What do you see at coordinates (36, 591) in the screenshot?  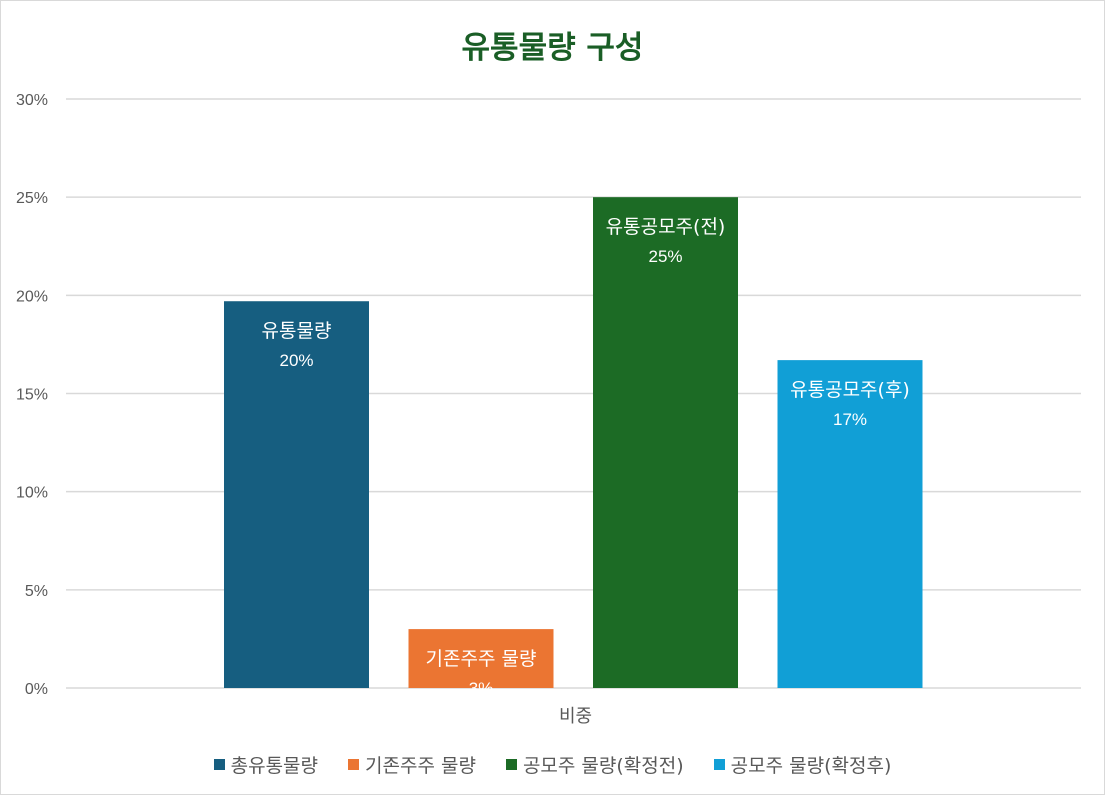 I see `y-tick-label: 5%` at bounding box center [36, 591].